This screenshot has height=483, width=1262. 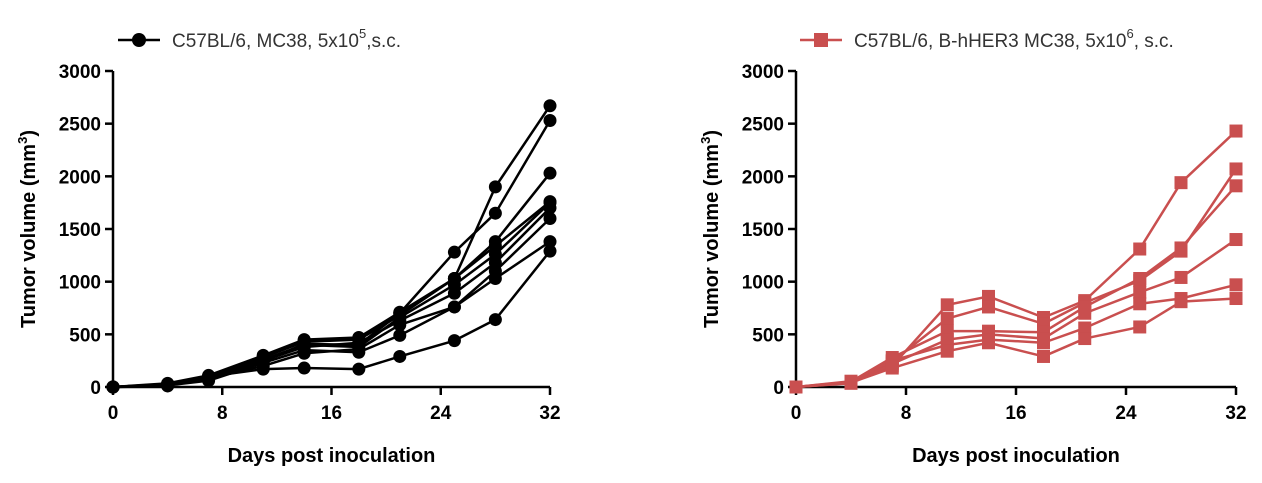 What do you see at coordinates (80, 283) in the screenshot?
I see `y-tick-label: 1000` at bounding box center [80, 283].